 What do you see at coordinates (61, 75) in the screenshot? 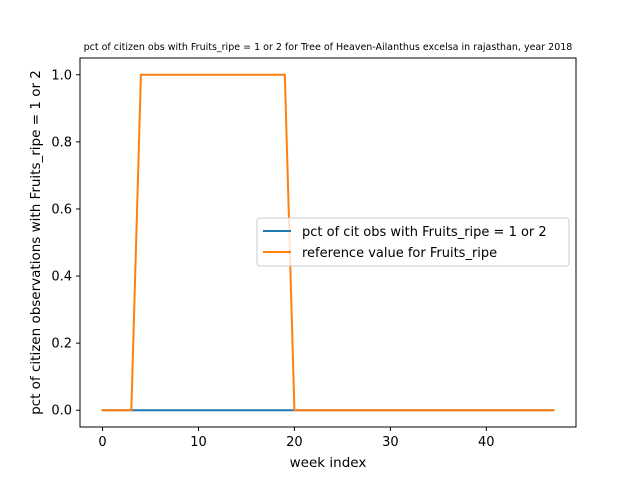
I see `y-tick-label: 1.0` at bounding box center [61, 75].